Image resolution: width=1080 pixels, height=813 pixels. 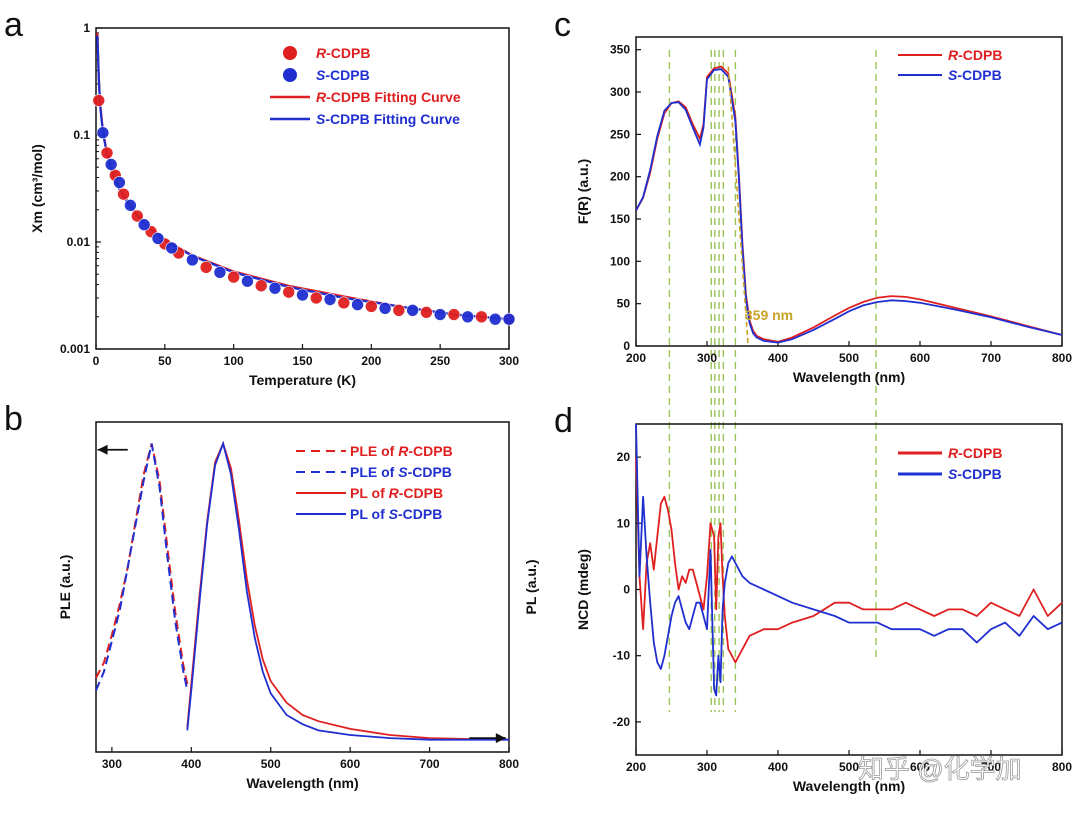 I want to click on curve-ple-of-r-cdpb, so click(x=142, y=564).